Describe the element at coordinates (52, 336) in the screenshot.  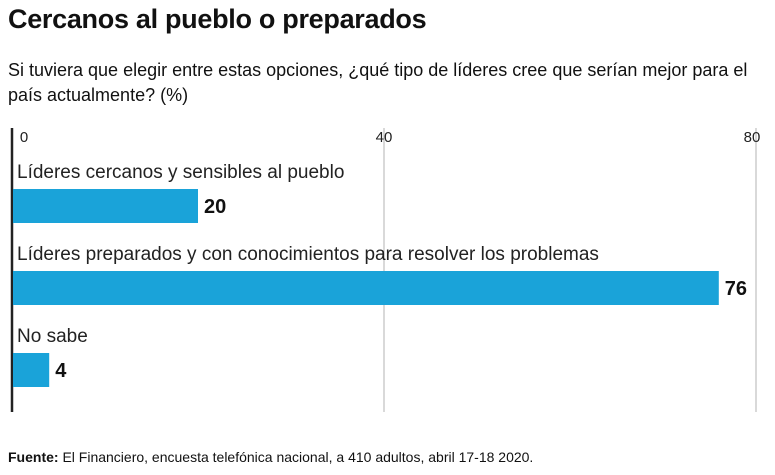
I see `category-label: No sabe` at that location.